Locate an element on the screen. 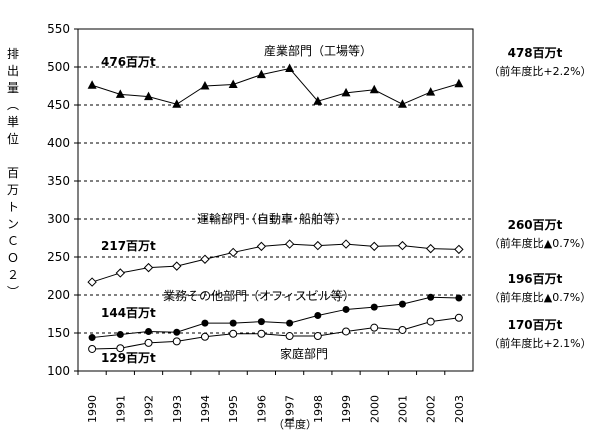 Image resolution: width=604 pixels, height=447 pixels. x-axis-title: （年度） is located at coordinates (295, 424).